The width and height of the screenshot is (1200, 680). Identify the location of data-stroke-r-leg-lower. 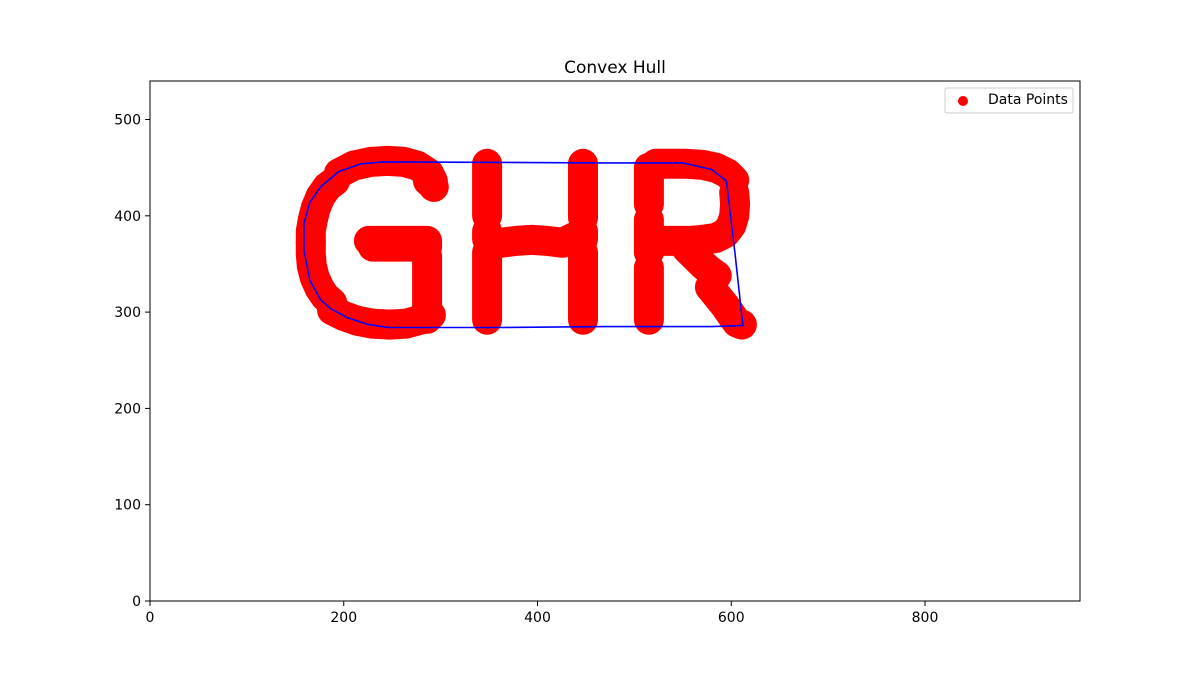
(725, 306).